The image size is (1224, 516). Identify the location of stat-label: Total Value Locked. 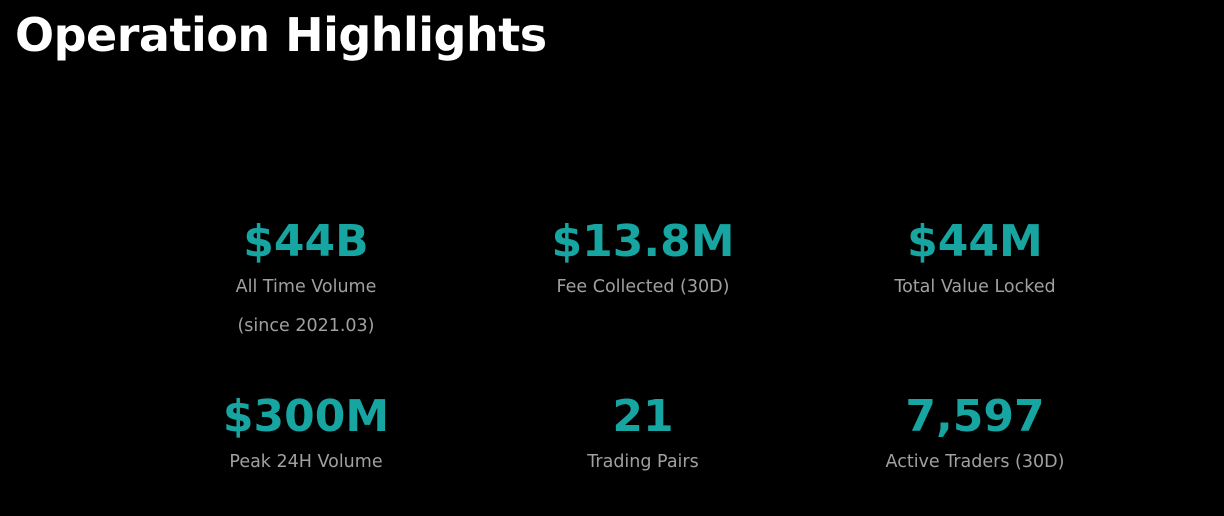
(975, 287).